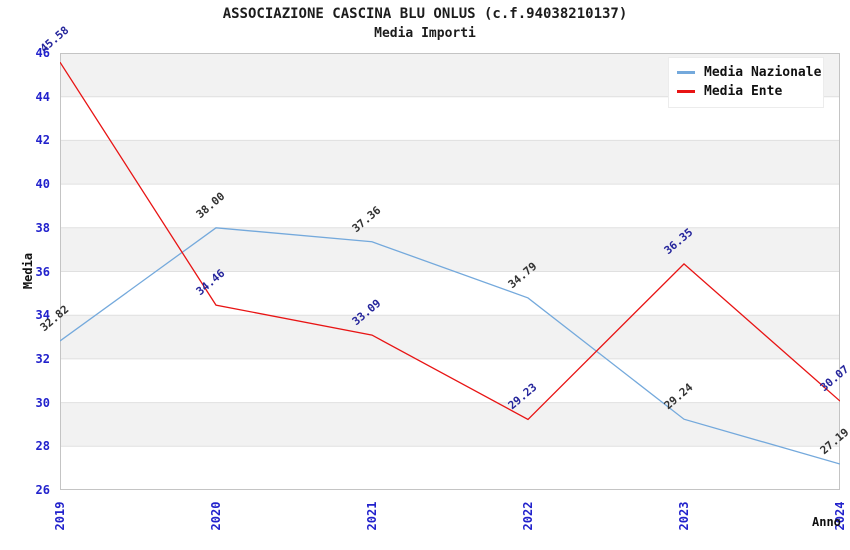 This screenshot has width=850, height=550. I want to click on legend: Media Nazionale Media Ente, so click(746, 82).